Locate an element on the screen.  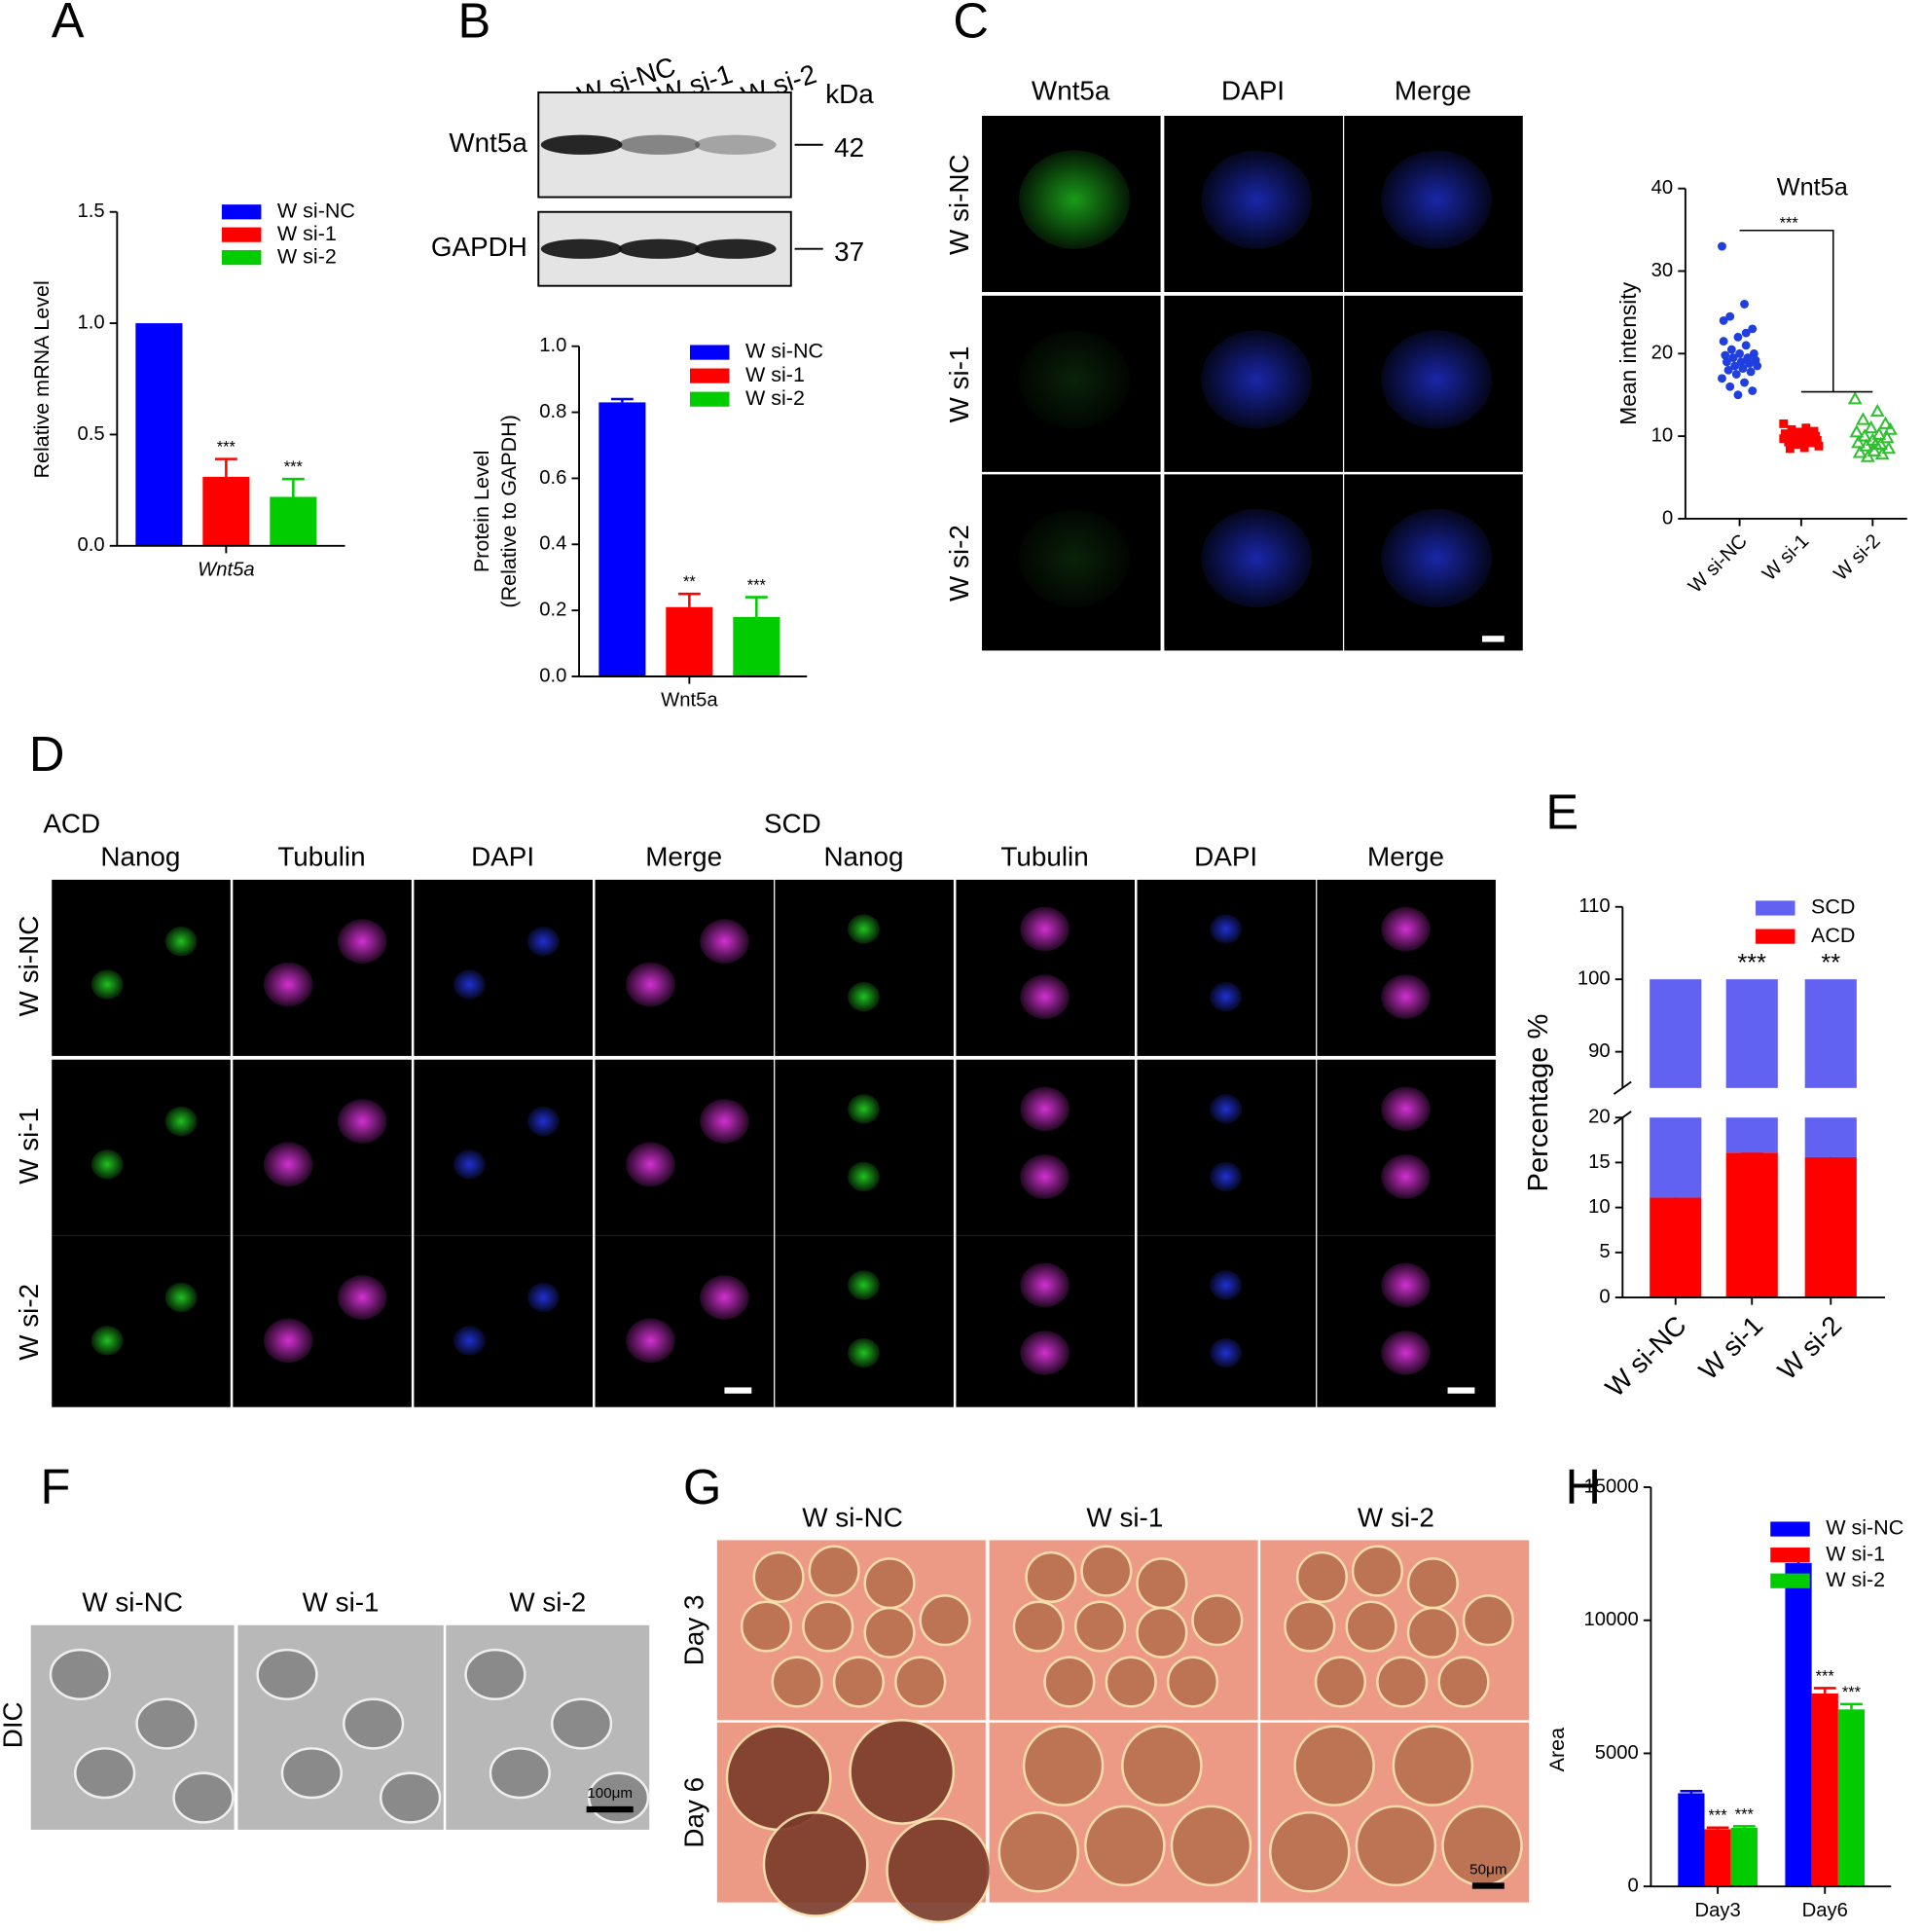
x-tick-label: Day6 is located at coordinates (1825, 1910).